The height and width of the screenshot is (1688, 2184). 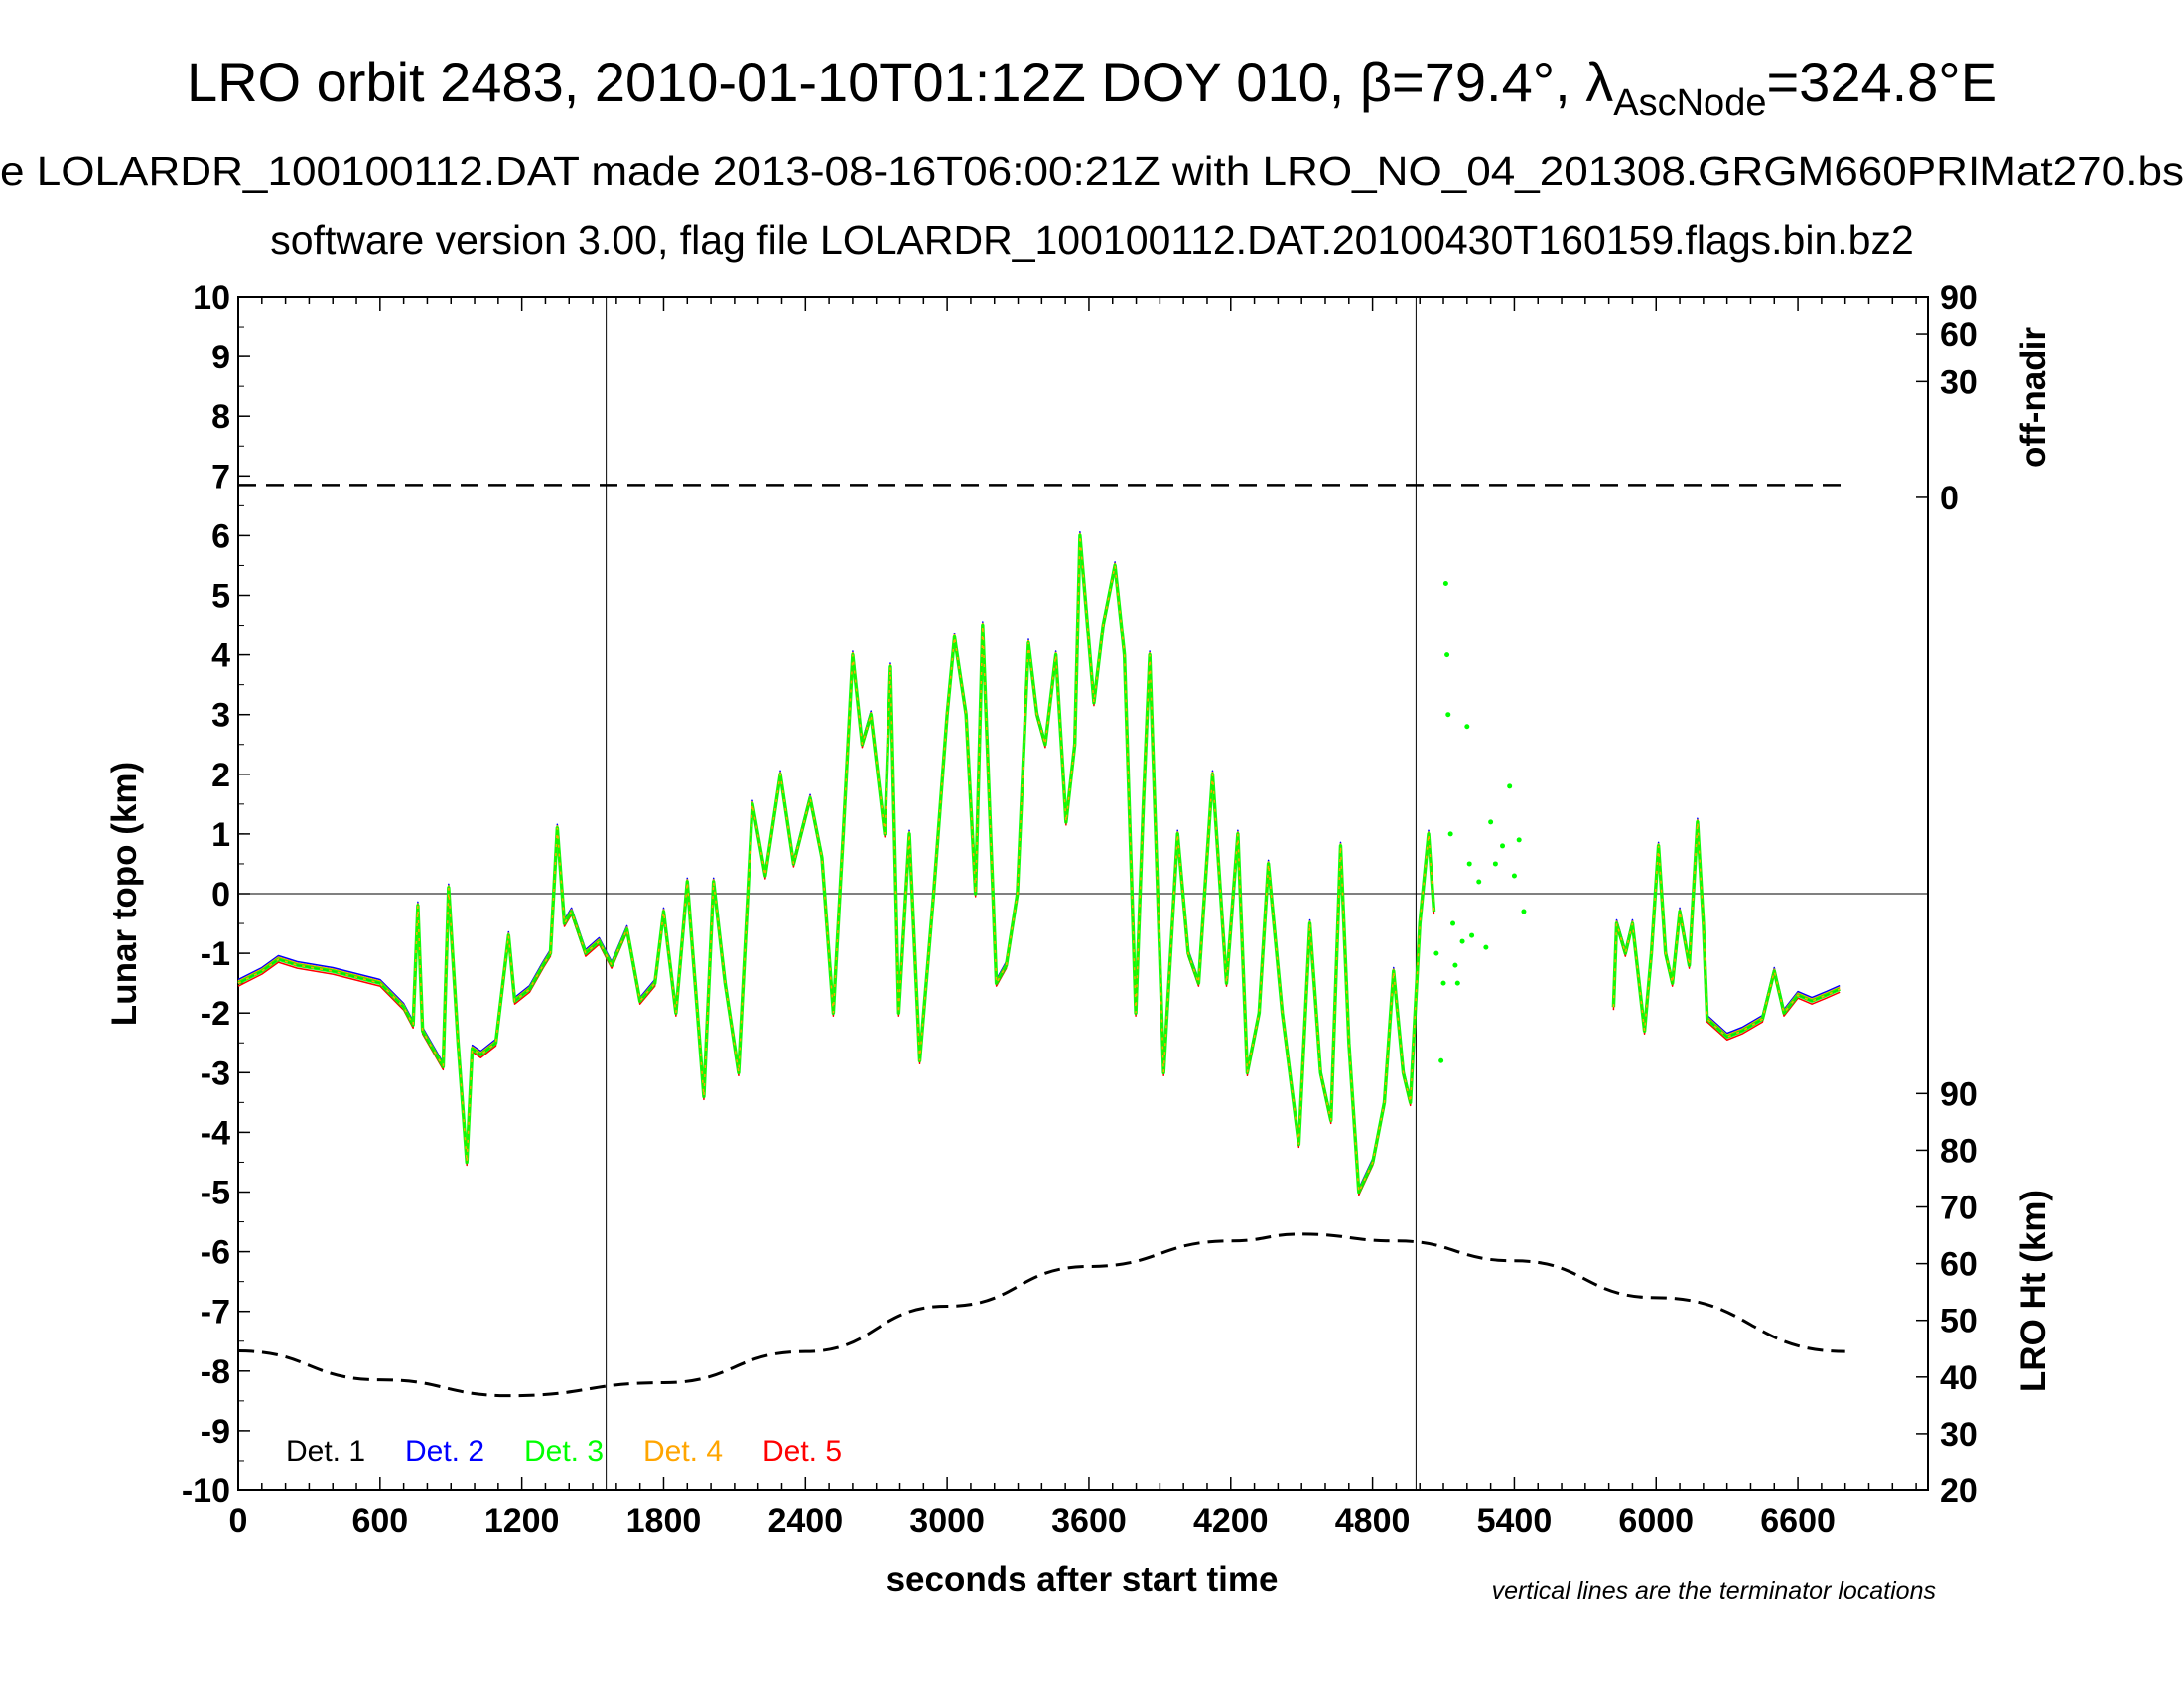 What do you see at coordinates (1515, 1521) in the screenshot?
I see `x-tick-label: 5400` at bounding box center [1515, 1521].